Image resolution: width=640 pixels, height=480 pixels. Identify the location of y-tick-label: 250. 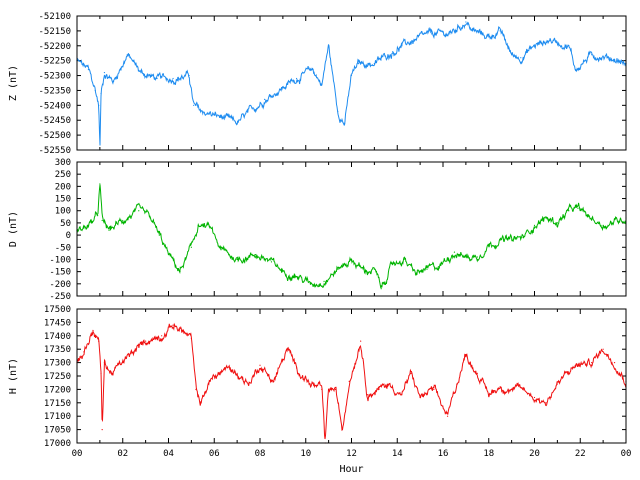
(63, 175).